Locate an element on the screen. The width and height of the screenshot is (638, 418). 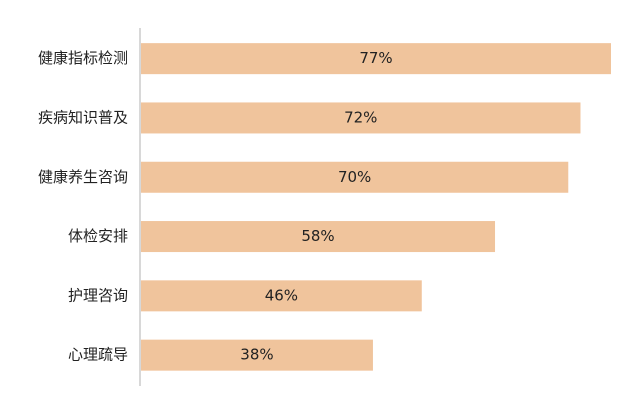
y-tick-label: 健康指标检测 is located at coordinates (83, 58).